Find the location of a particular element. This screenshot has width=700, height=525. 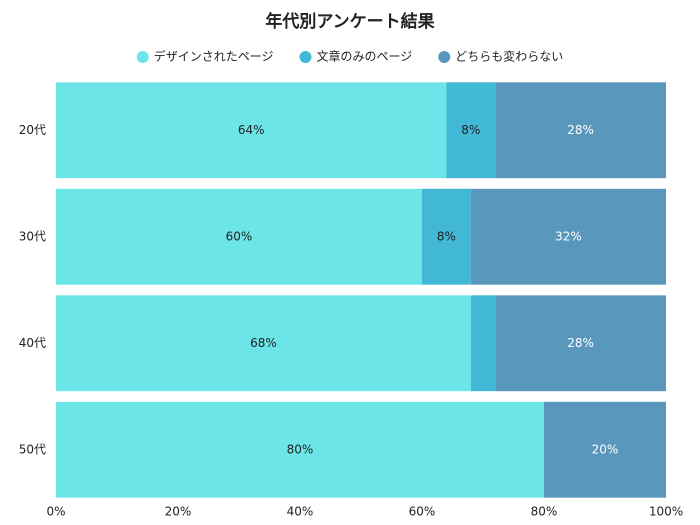

data-label: 20% is located at coordinates (605, 449).